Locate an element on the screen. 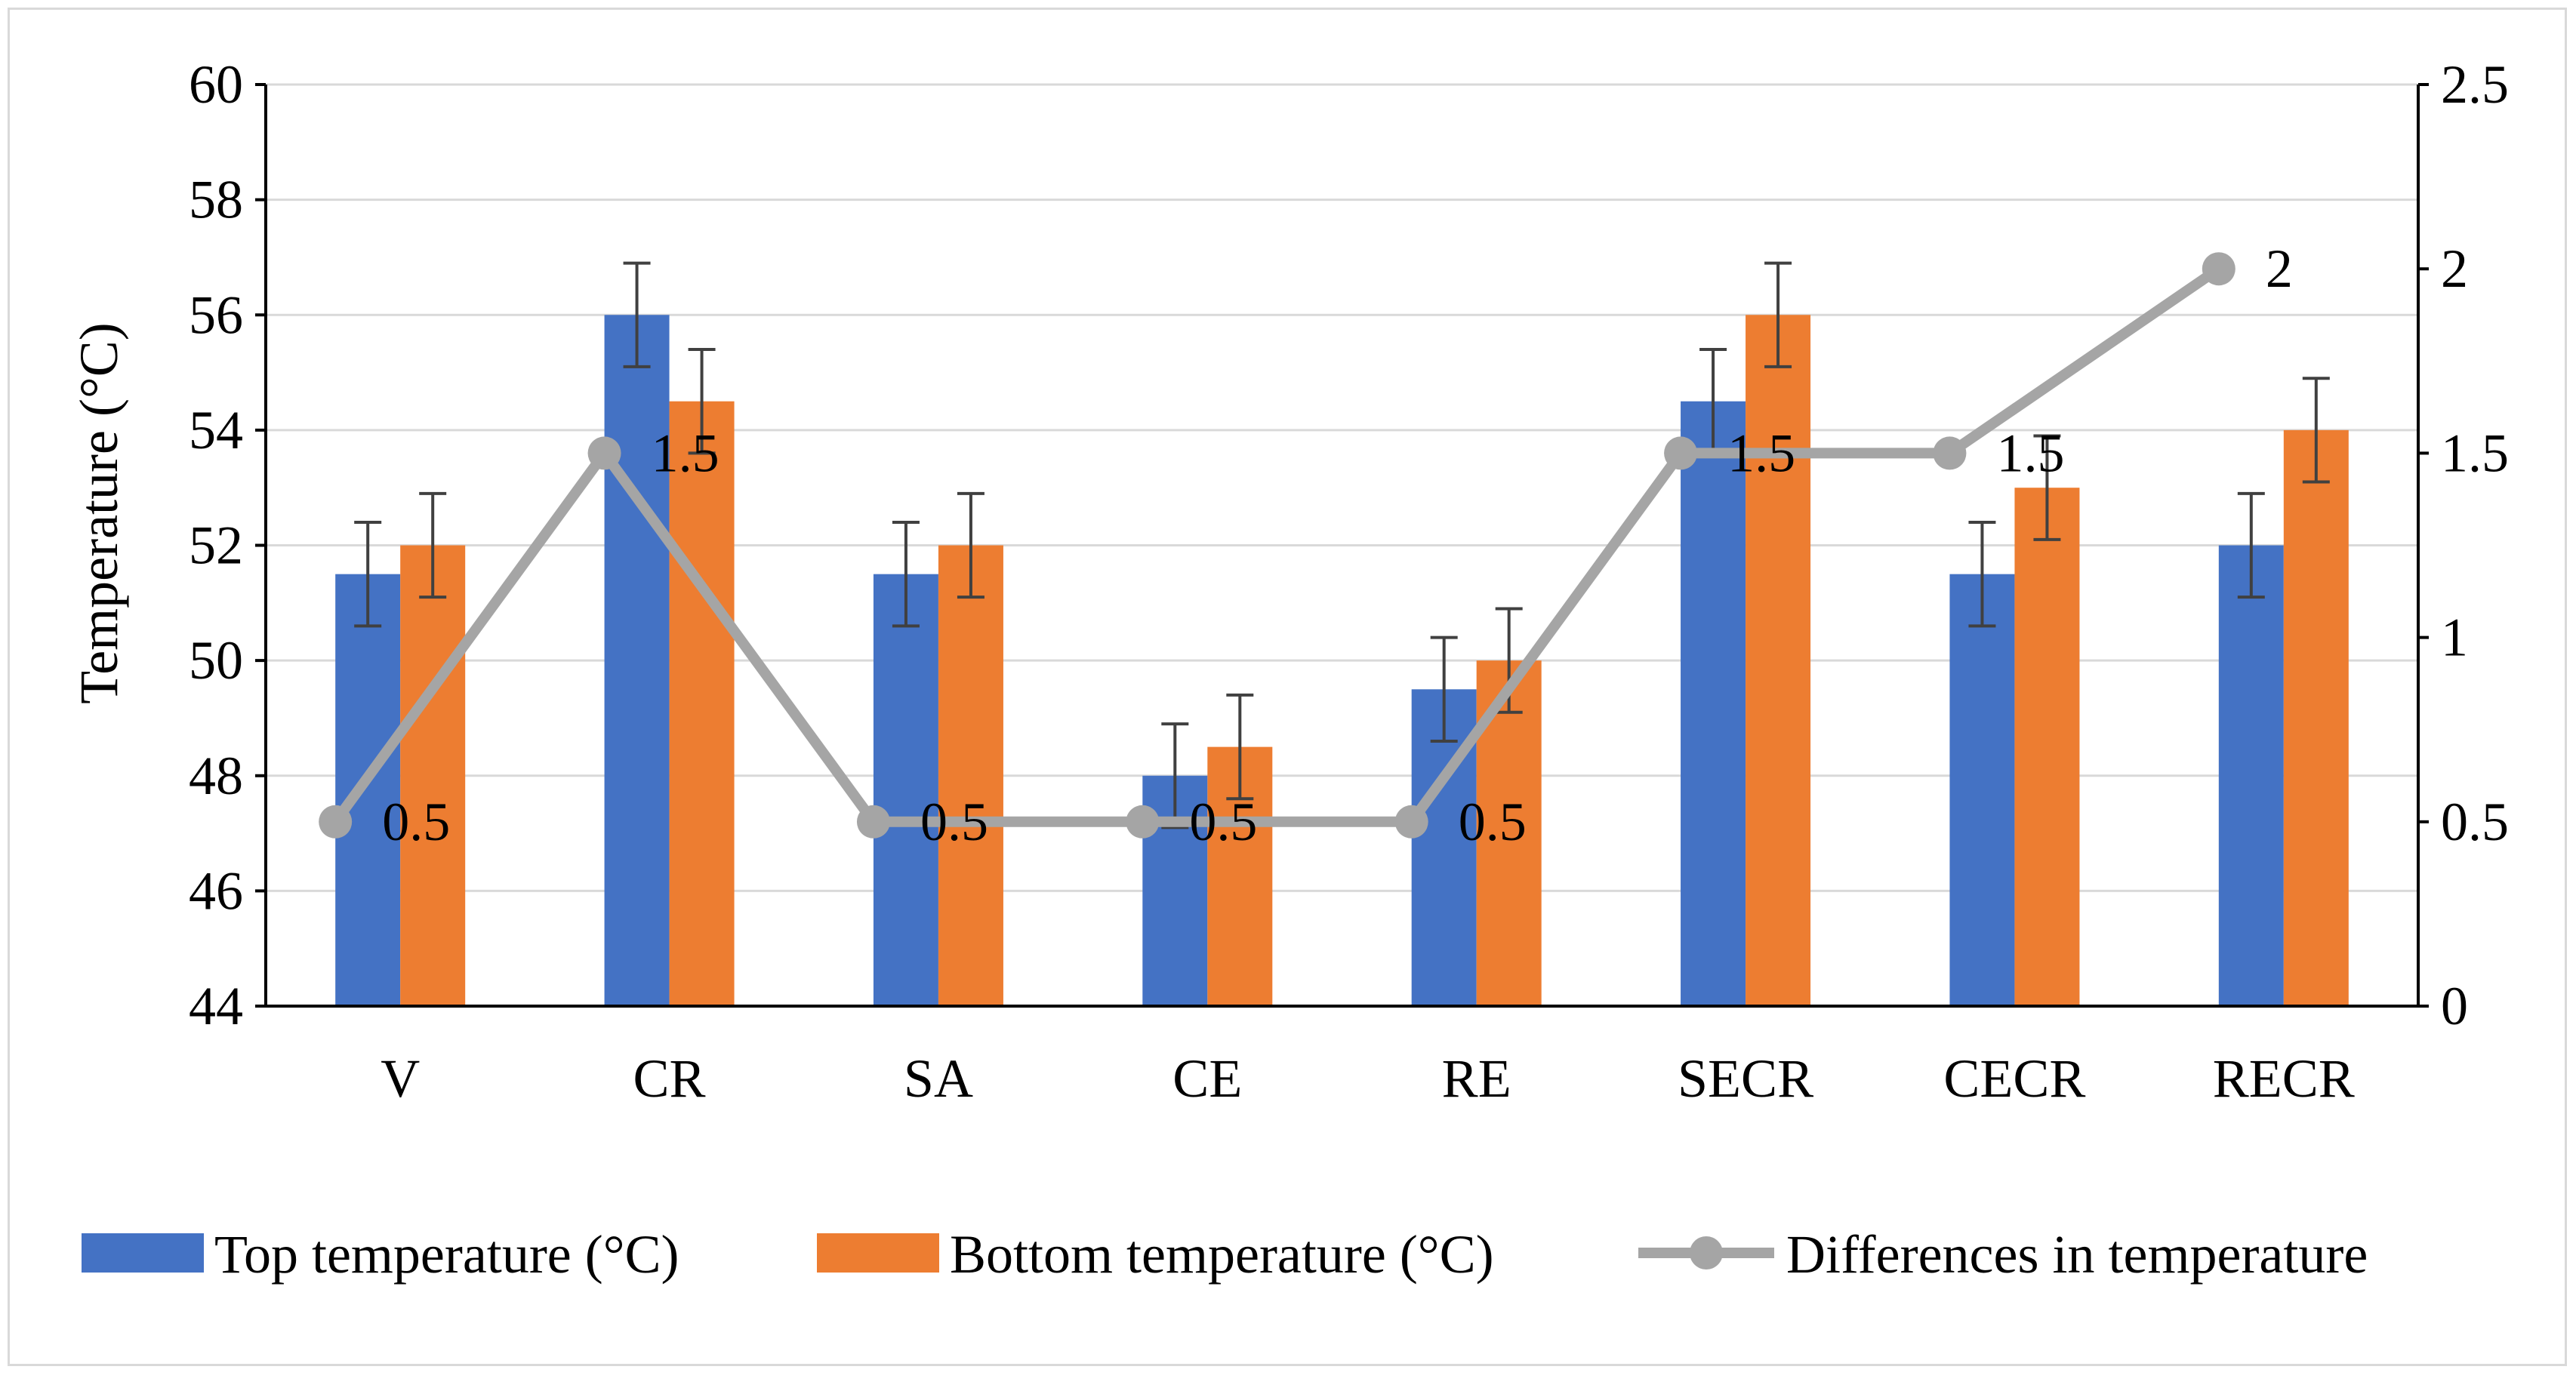  y2-tick-label: 0.5 is located at coordinates (2475, 822).